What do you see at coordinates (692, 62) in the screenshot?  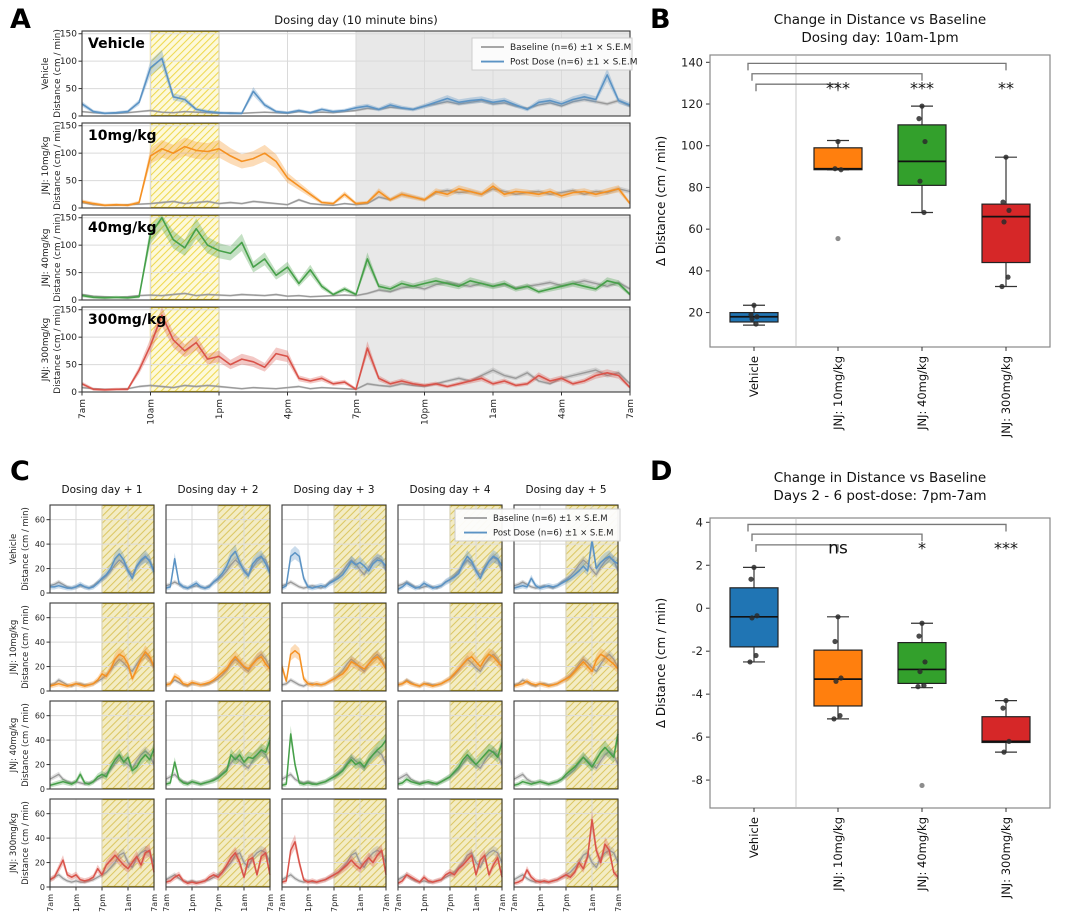 I see `svg-text: 140` at bounding box center [692, 62].